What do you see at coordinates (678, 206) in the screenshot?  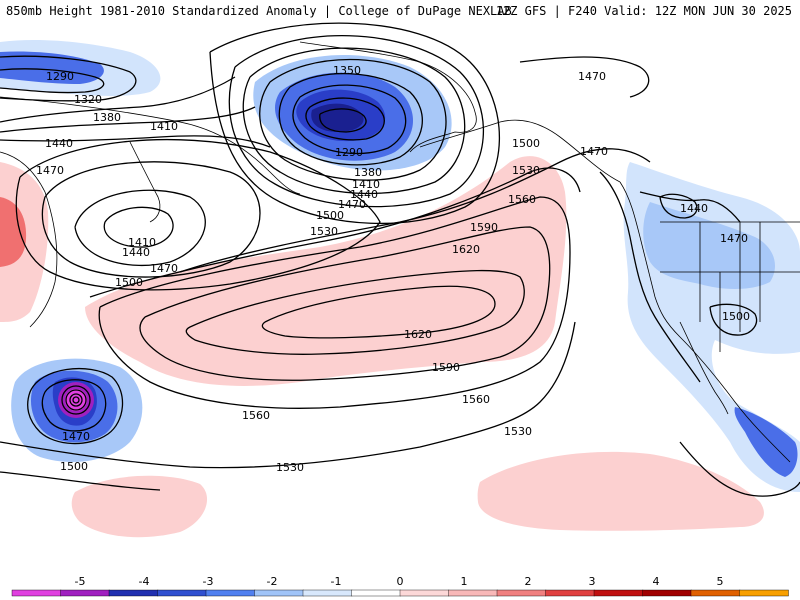 I see `contour-1440-west-coast` at bounding box center [678, 206].